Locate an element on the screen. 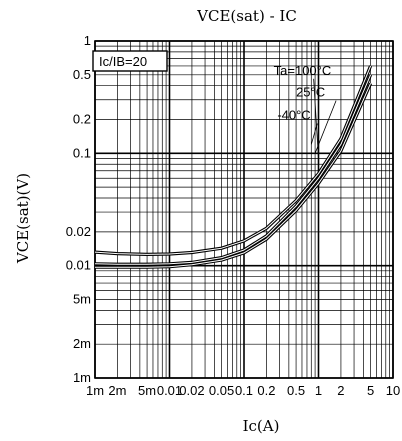 This screenshot has width=402, height=441. x-tick-label: 10 is located at coordinates (393, 390).